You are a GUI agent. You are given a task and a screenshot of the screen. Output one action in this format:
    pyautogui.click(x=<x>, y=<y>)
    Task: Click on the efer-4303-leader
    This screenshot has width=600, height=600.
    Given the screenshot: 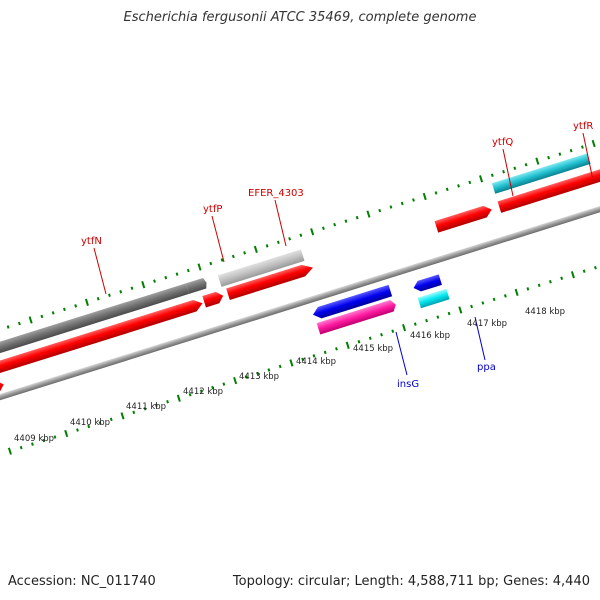 What is the action you would take?
    pyautogui.click(x=280, y=223)
    